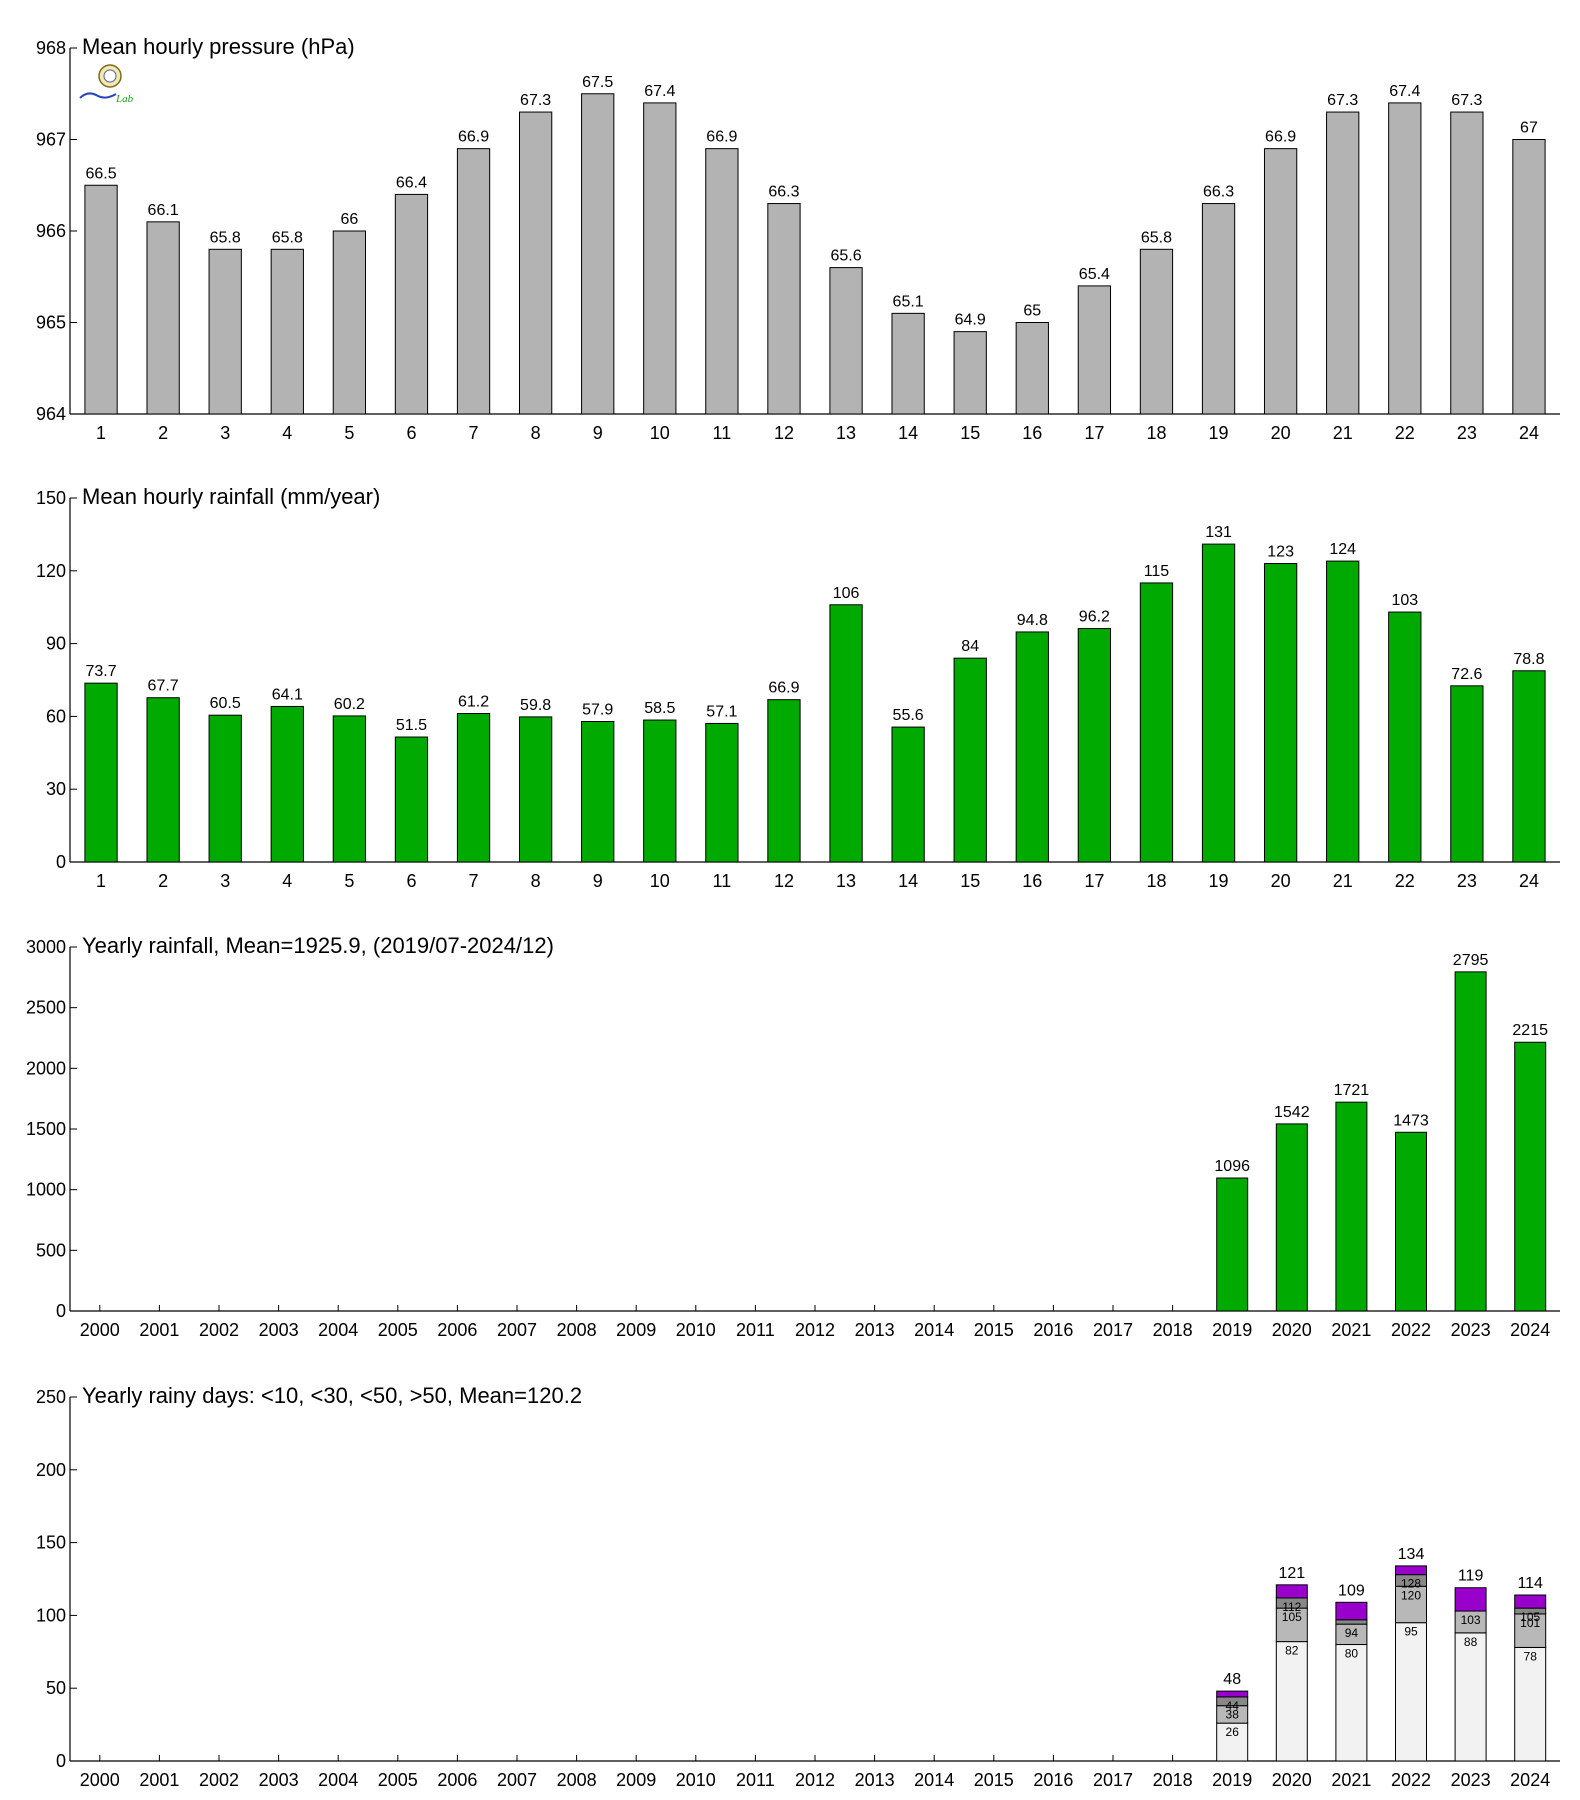  Describe the element at coordinates (875, 1330) in the screenshot. I see `chart3-x-tick-label: 2013` at that location.